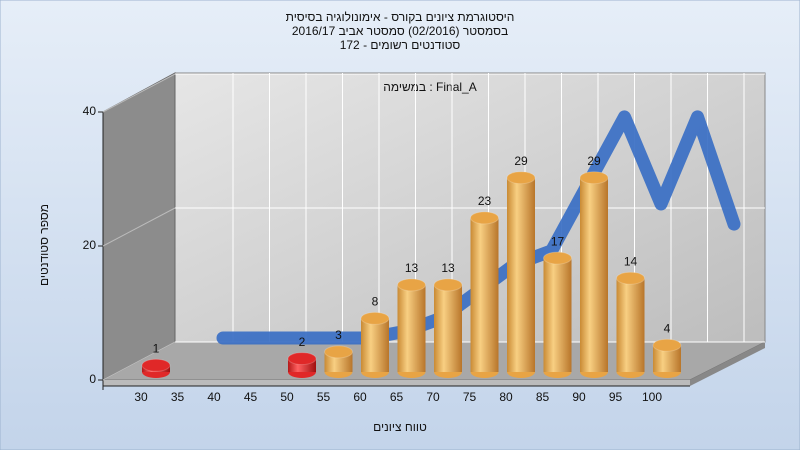 The image size is (800, 450). I want to click on value-label: 3, so click(338, 335).